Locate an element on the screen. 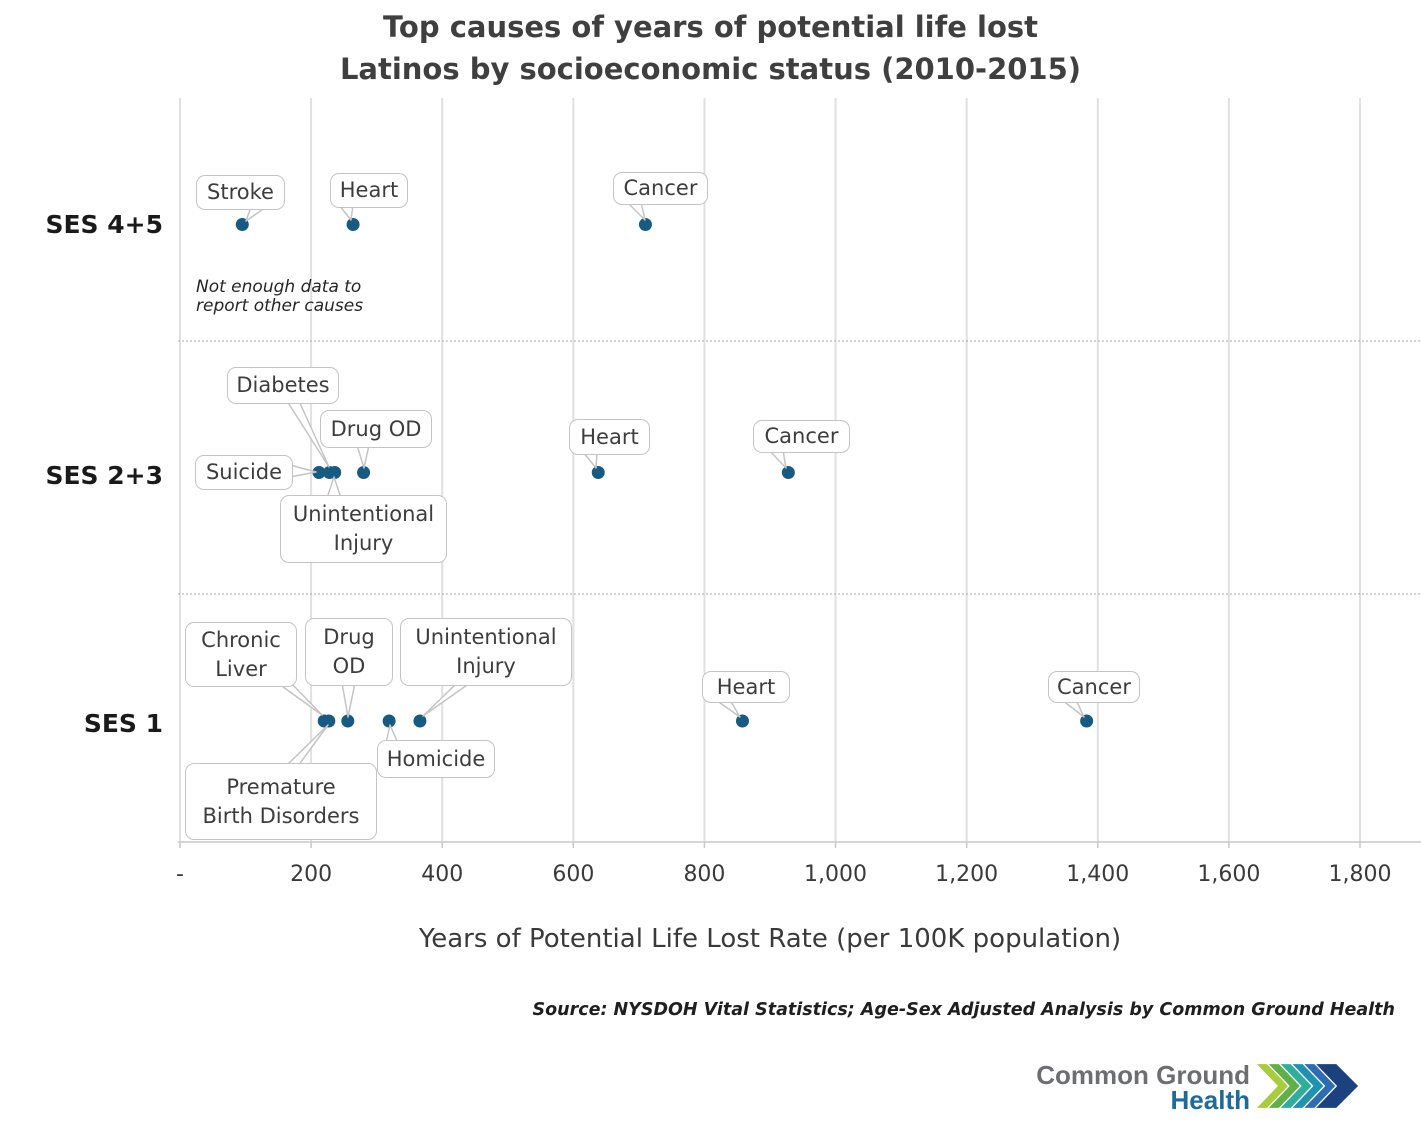 This screenshot has width=1421, height=1140. data-point-ses-4-5-heart is located at coordinates (353, 224).